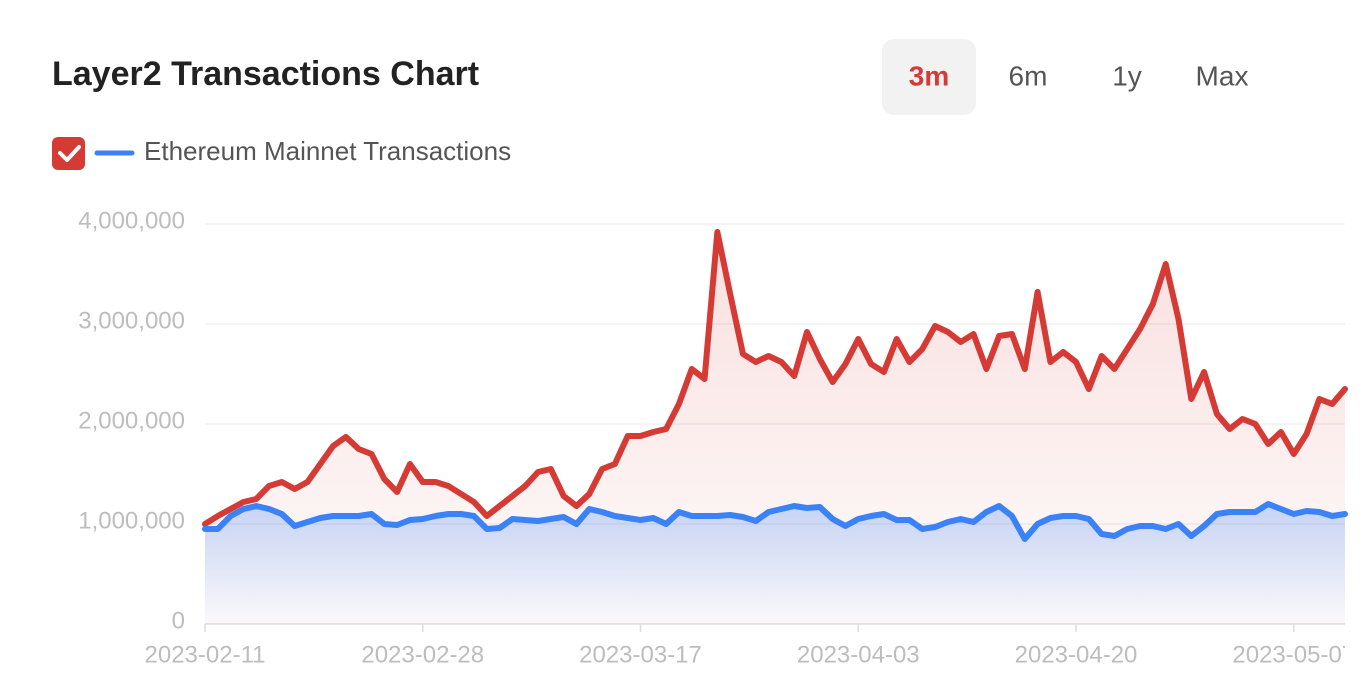 This screenshot has height=680, width=1370. What do you see at coordinates (775, 521) in the screenshot?
I see `series-line` at bounding box center [775, 521].